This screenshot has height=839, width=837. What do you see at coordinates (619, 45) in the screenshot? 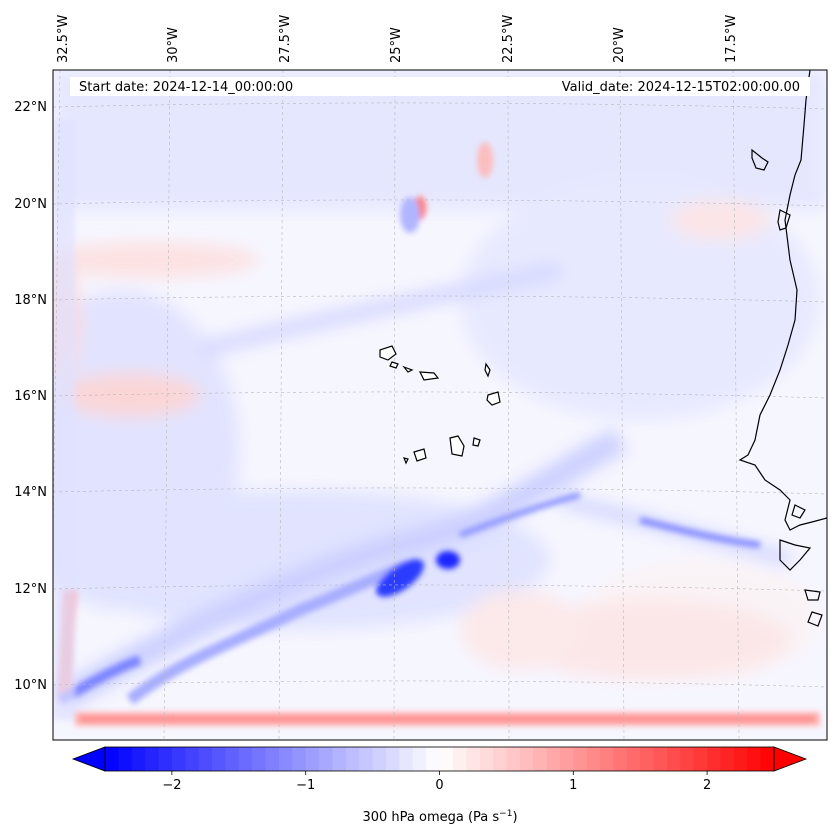
I see `lon-label: 20°W` at bounding box center [619, 45].